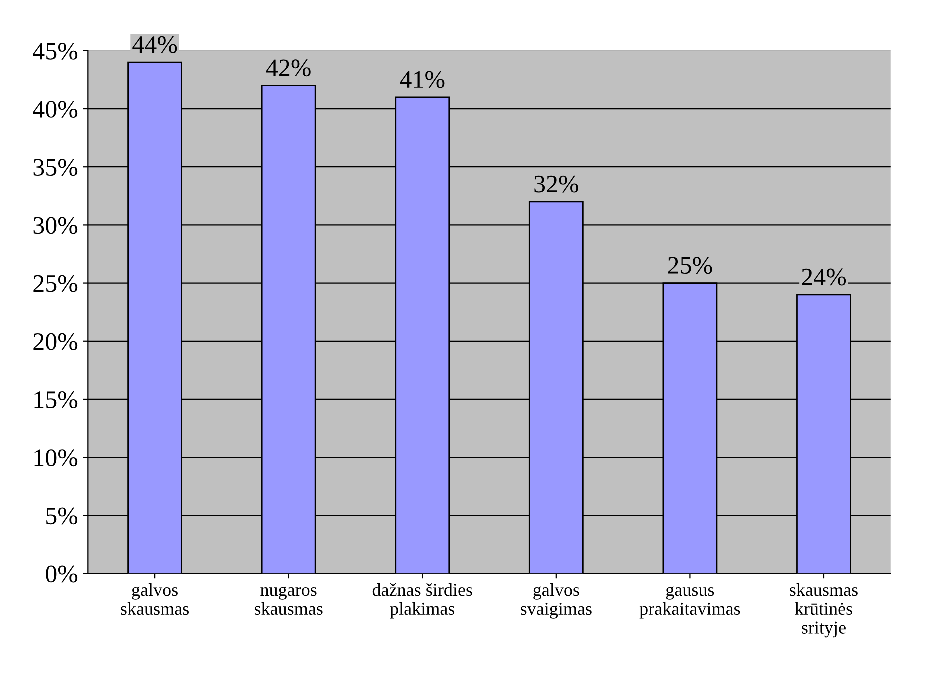  What do you see at coordinates (62, 516) in the screenshot?
I see `y-tick-label: 5%` at bounding box center [62, 516].